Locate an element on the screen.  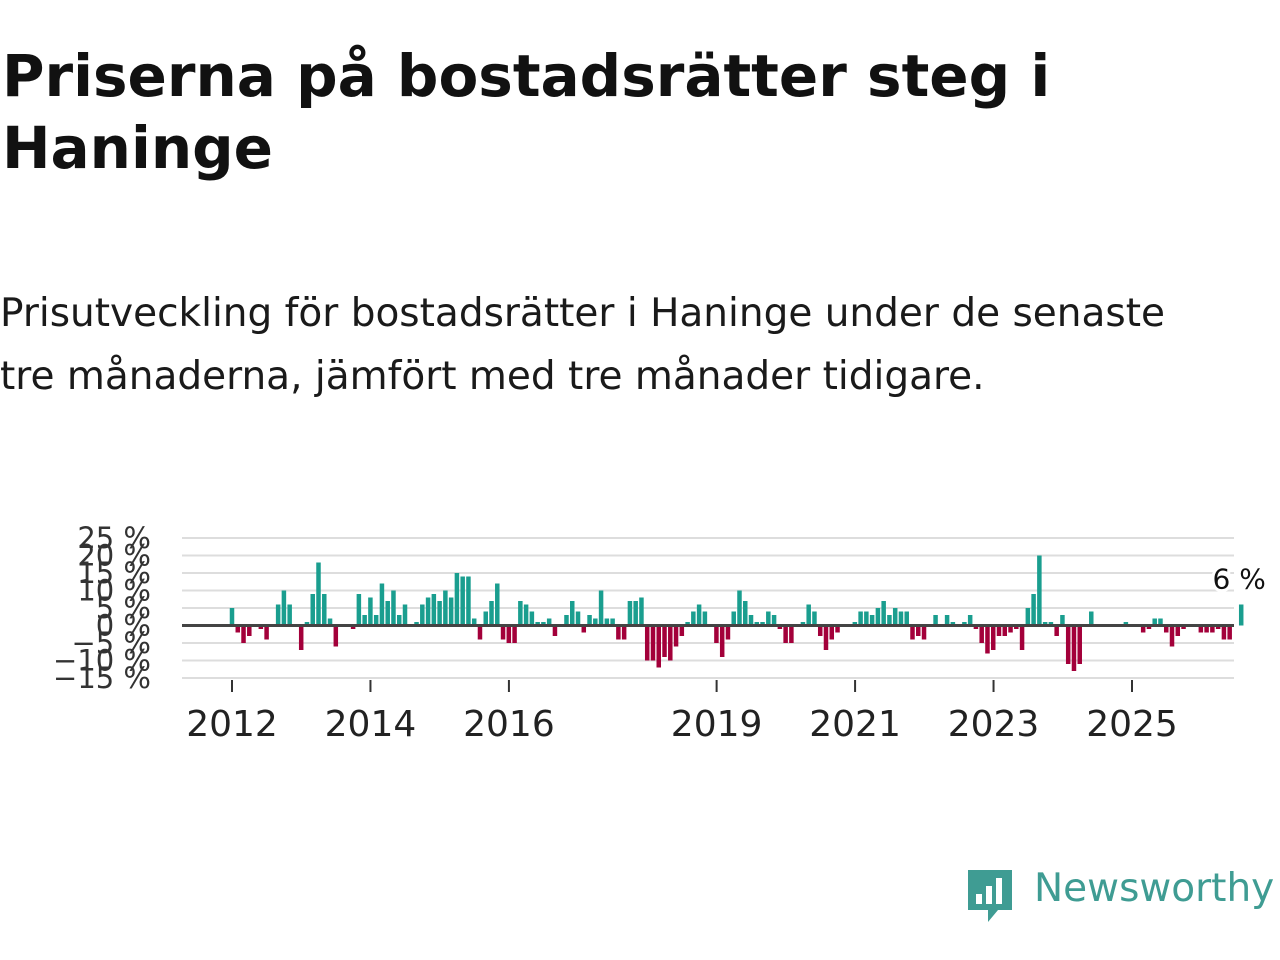
x-tick-label: 2014 is located at coordinates (371, 722).